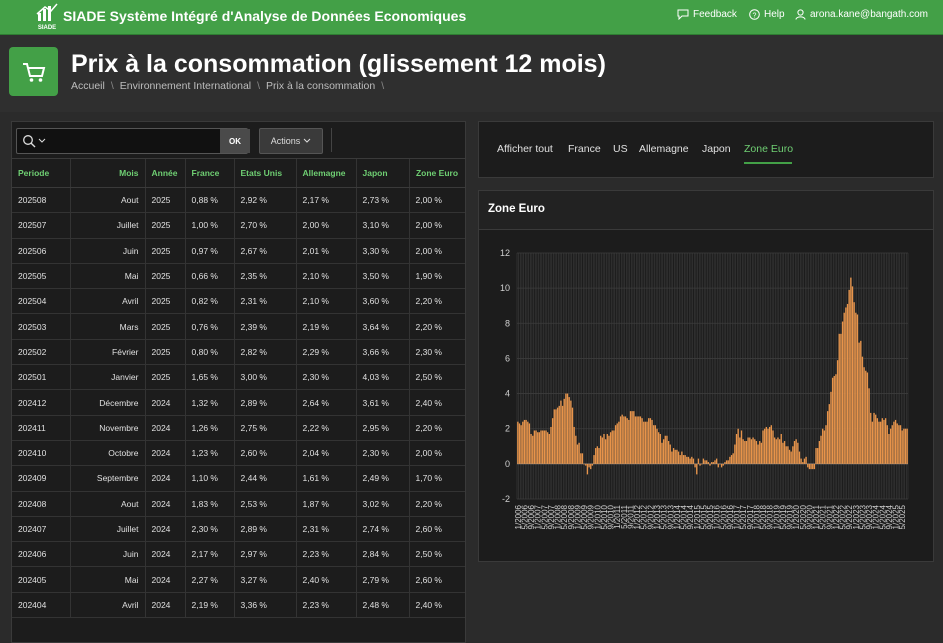 The image size is (943, 643). Describe the element at coordinates (664, 149) in the screenshot. I see `tab-allemagne: Allemagne` at that location.